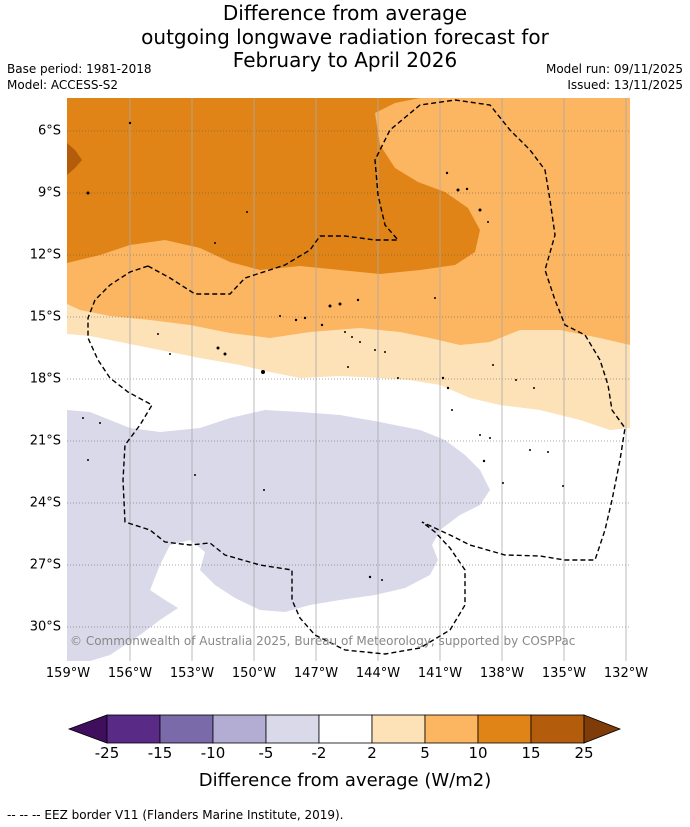 This screenshot has height=827, width=690. Describe the element at coordinates (614, 69) in the screenshot. I see `model-run-text: Model run: 09/11/2025` at that location.